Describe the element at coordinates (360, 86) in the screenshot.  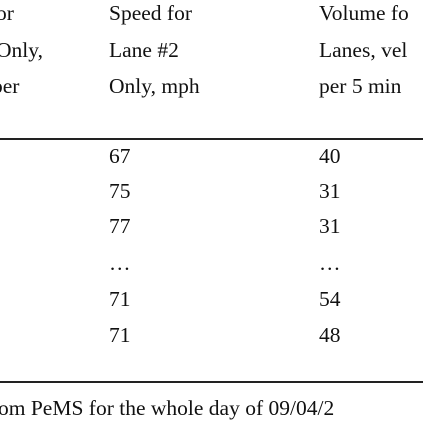
I see `header-volume-line3: per 5 min` at that location.